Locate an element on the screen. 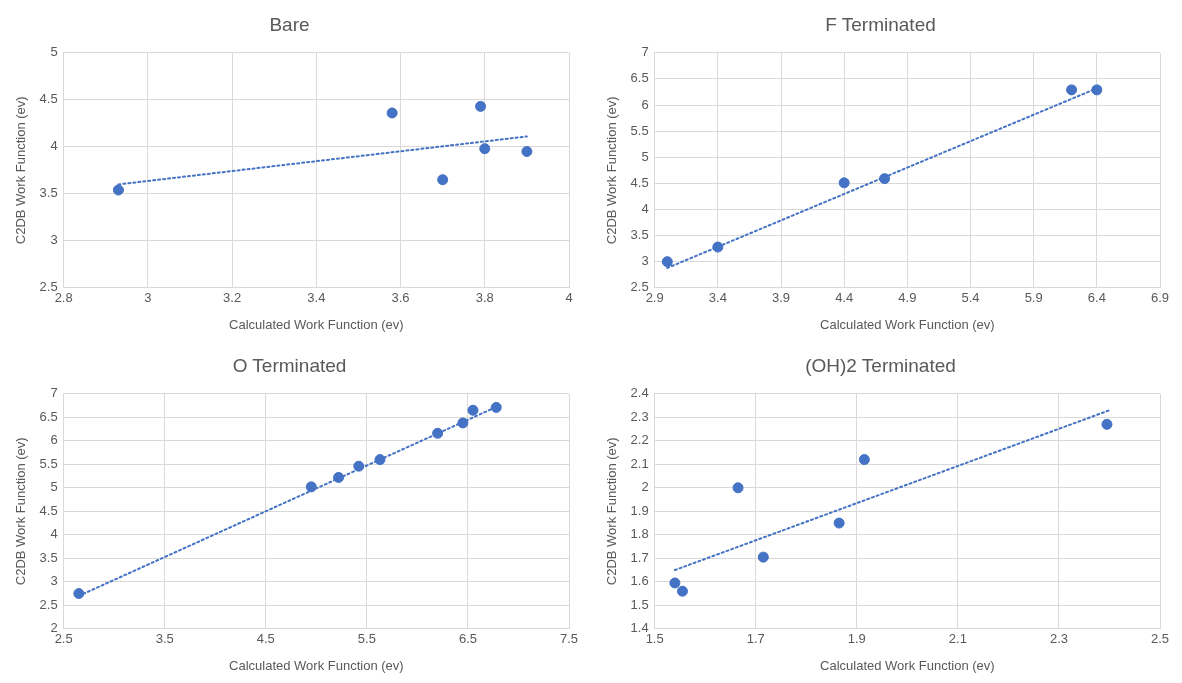 The image size is (1182, 683). x-tick-label: 6.4 is located at coordinates (1096, 298).